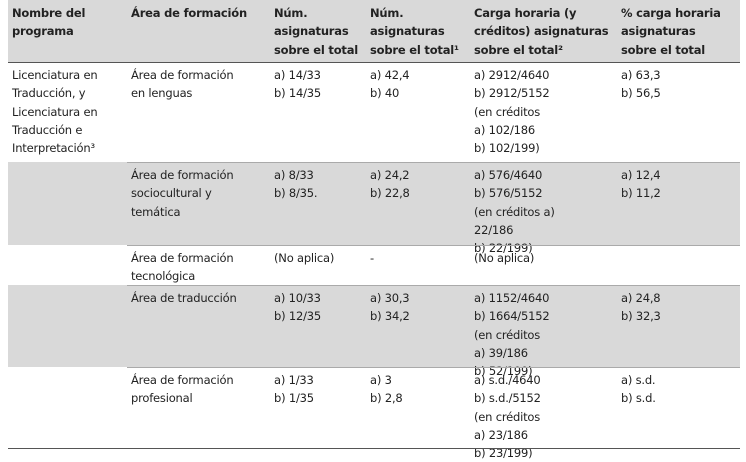 The image size is (746, 462). What do you see at coordinates (638, 389) in the screenshot?
I see `table-cell: a) s.d. b) s.d.` at bounding box center [638, 389].